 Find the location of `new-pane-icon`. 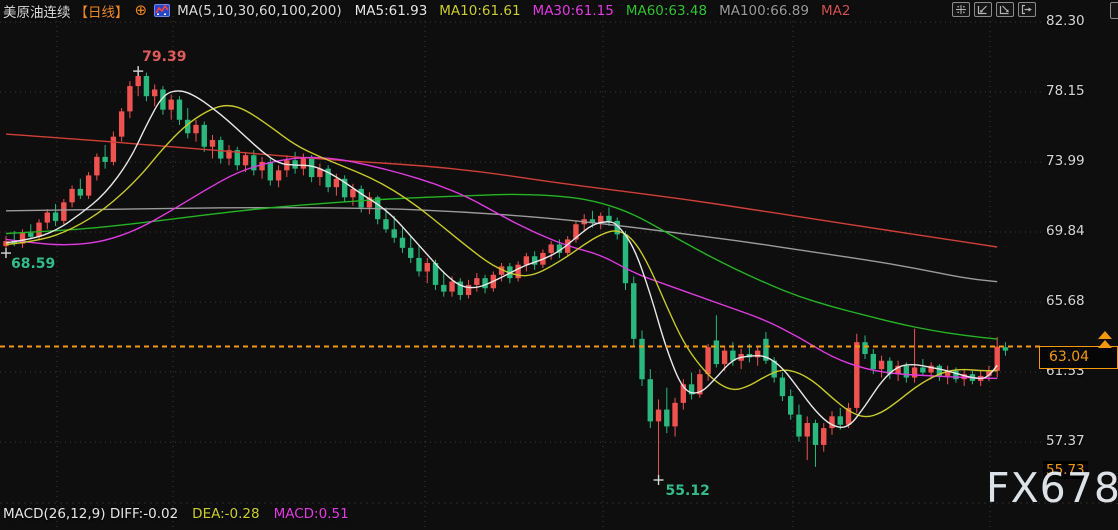

new-pane-icon is located at coordinates (1005, 9).